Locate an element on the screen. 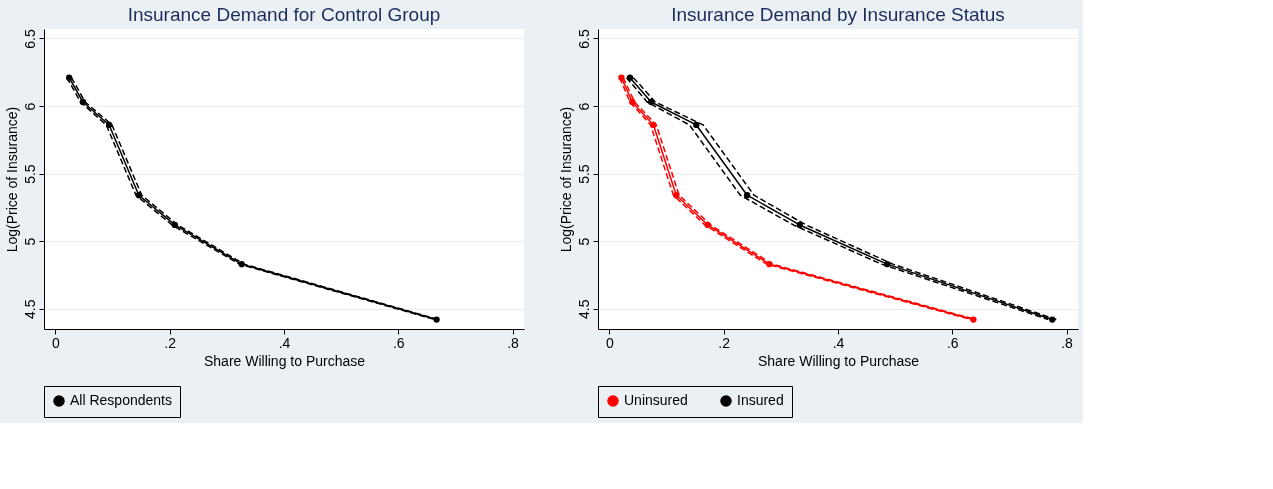 Image resolution: width=1273 pixels, height=489 pixels. chart-title: Insurance Demand for Control Group is located at coordinates (284, 14).